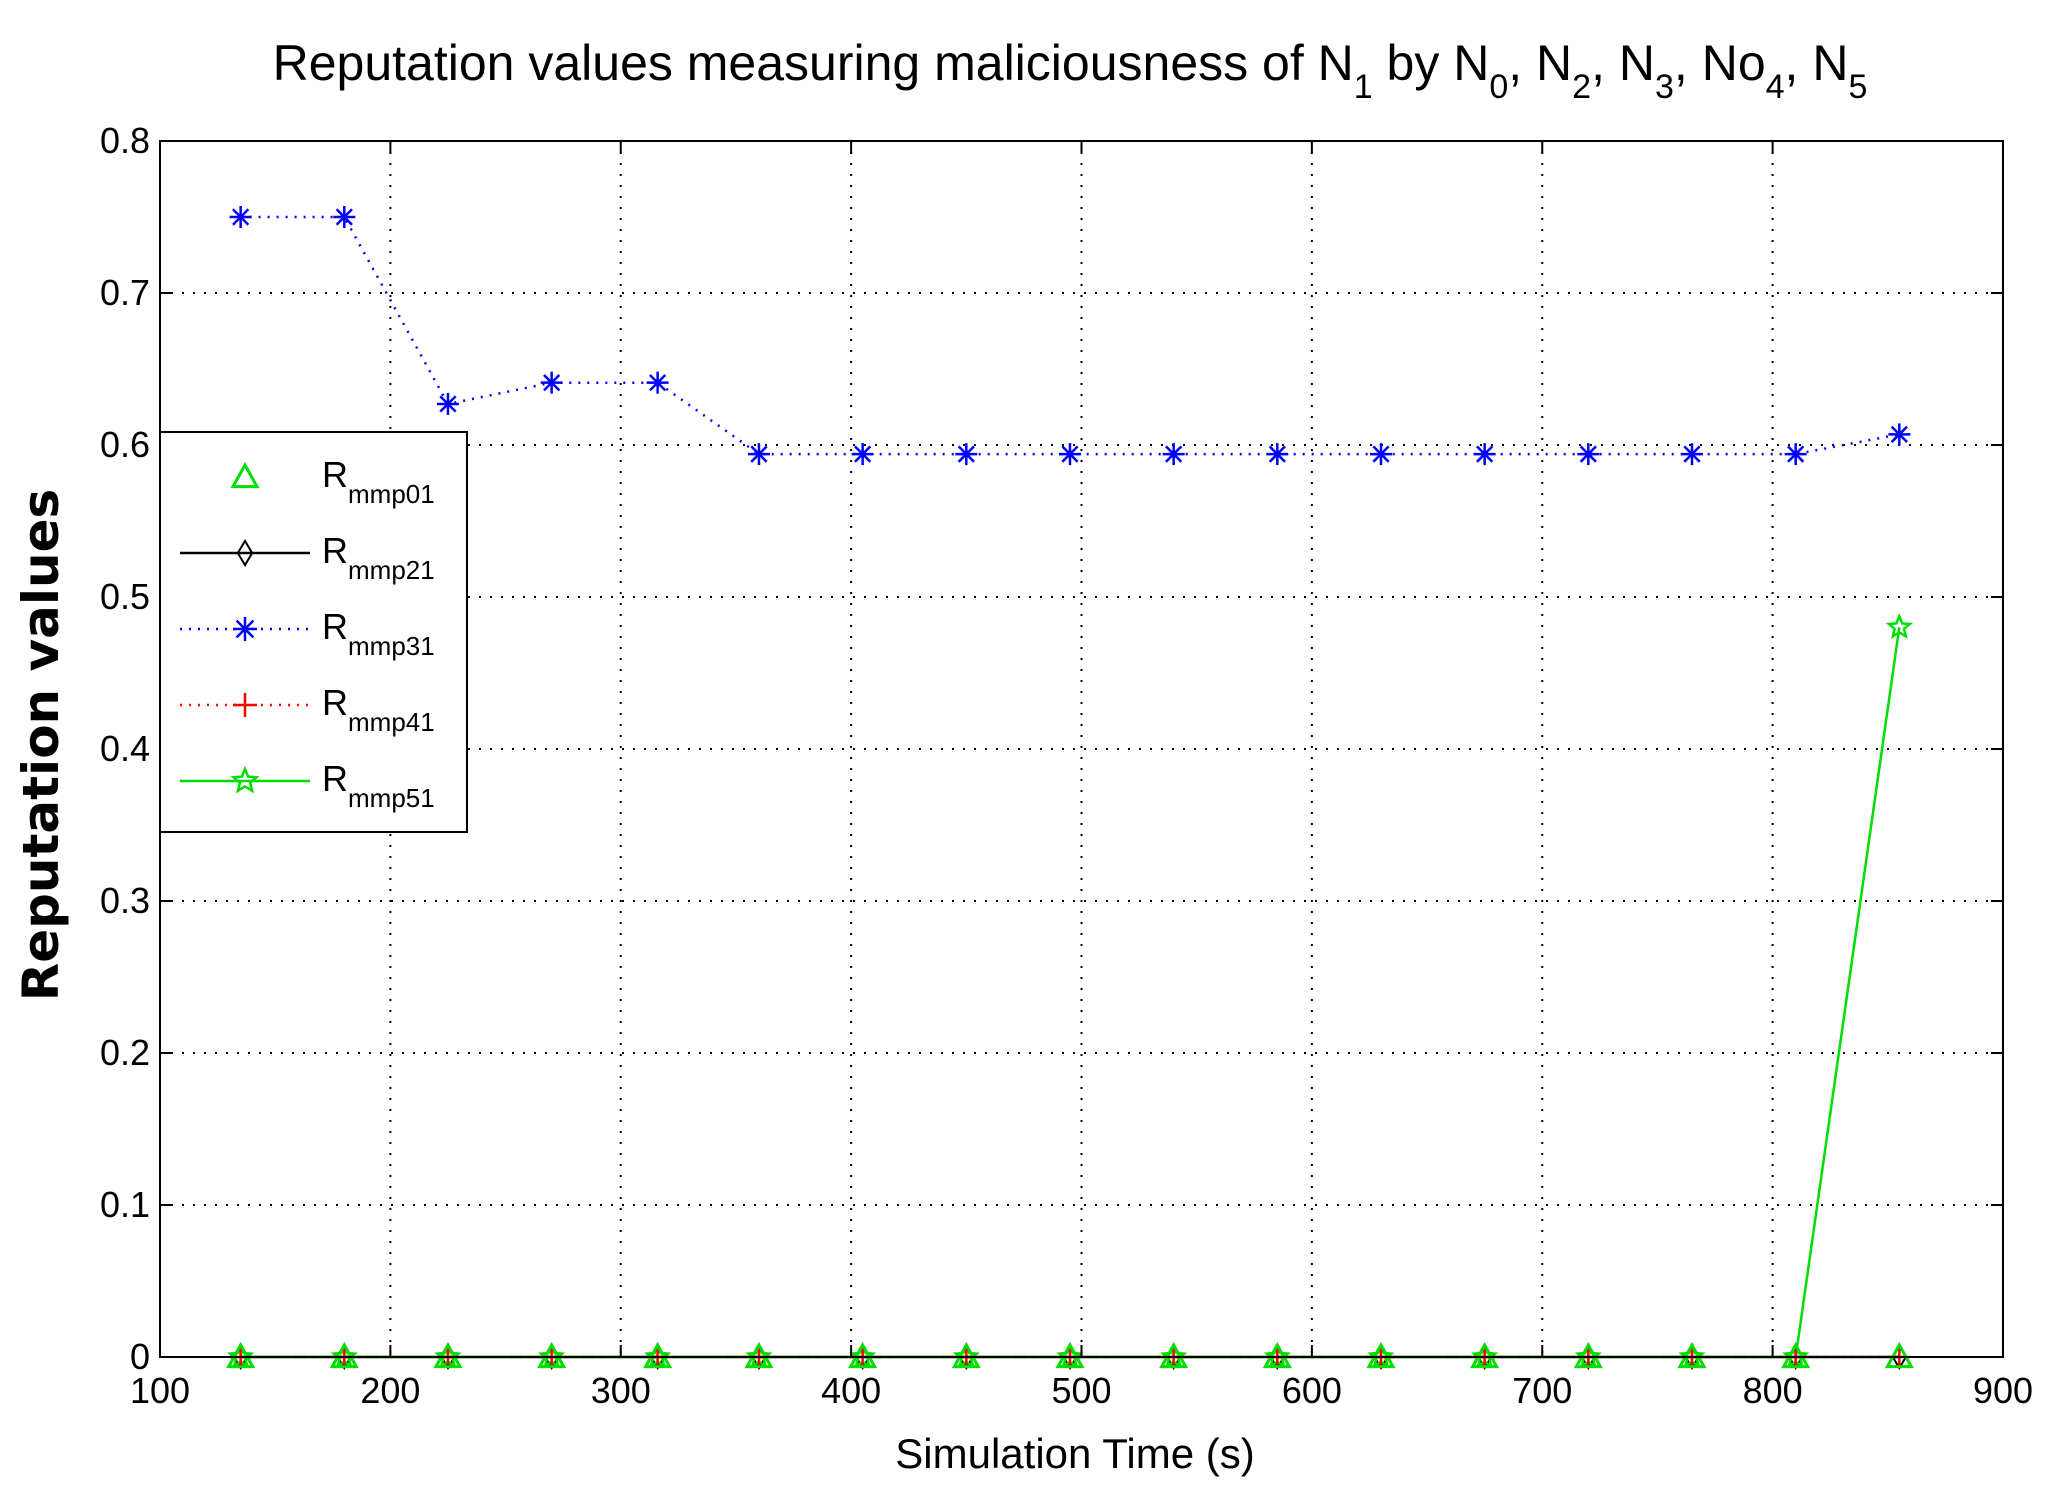 Image resolution: width=2047 pixels, height=1491 pixels. Describe the element at coordinates (1773, 1390) in the screenshot. I see `x-tick-label: 800` at that location.